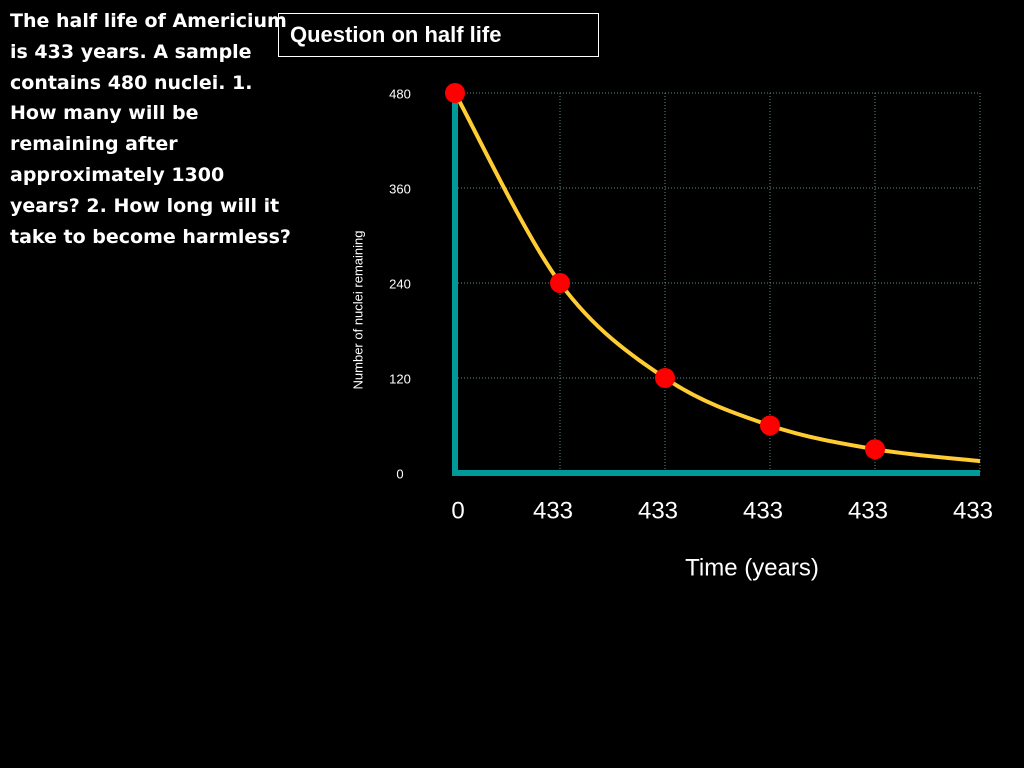  I want to click on chart-title: Question on half life, so click(396, 34).